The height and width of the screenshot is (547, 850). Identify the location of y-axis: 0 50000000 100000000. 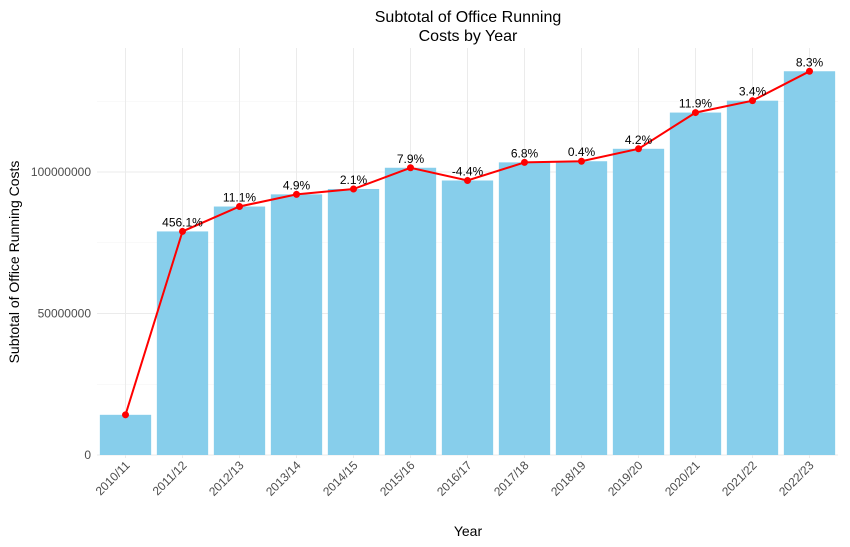
(61, 313).